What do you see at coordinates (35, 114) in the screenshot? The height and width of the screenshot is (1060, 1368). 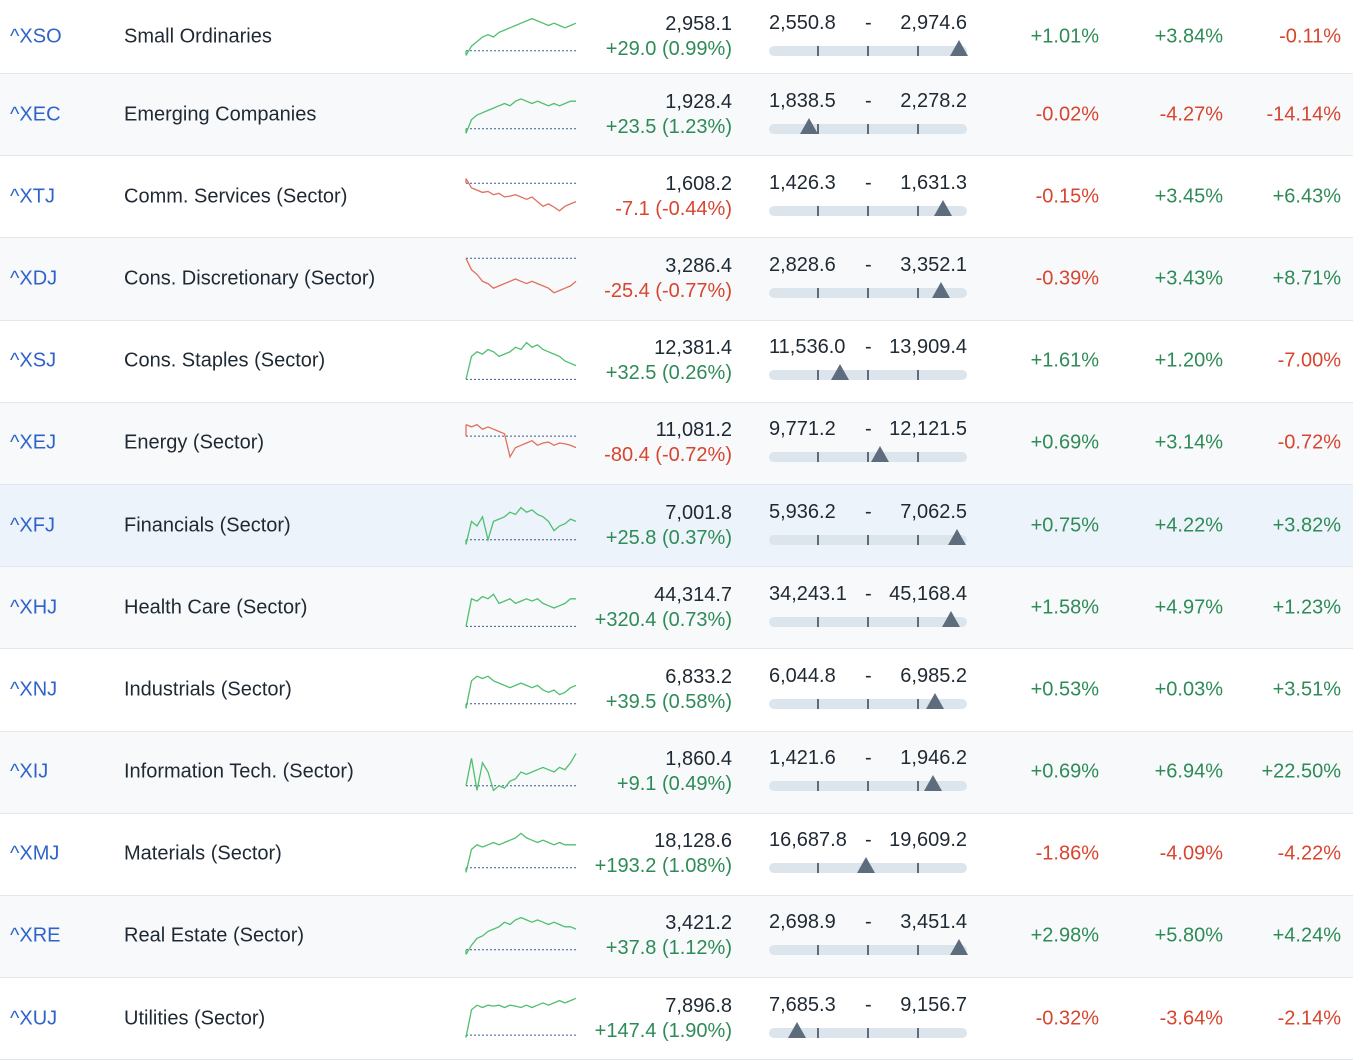 I see `symbol-link: ^XEC` at bounding box center [35, 114].